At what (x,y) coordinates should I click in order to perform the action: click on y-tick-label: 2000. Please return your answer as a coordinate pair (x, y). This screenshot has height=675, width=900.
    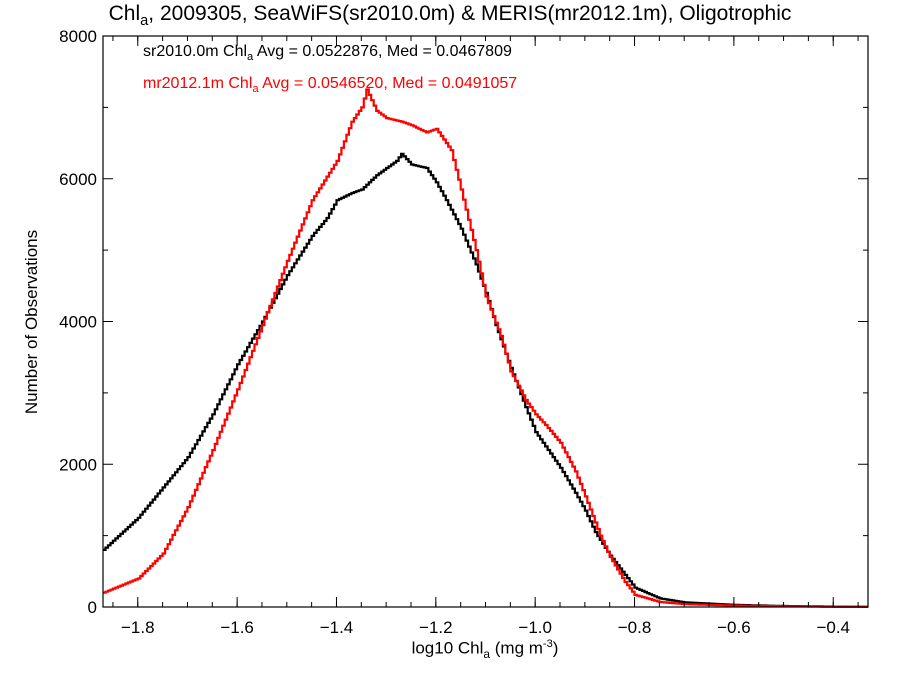
    Looking at the image, I should click on (78, 464).